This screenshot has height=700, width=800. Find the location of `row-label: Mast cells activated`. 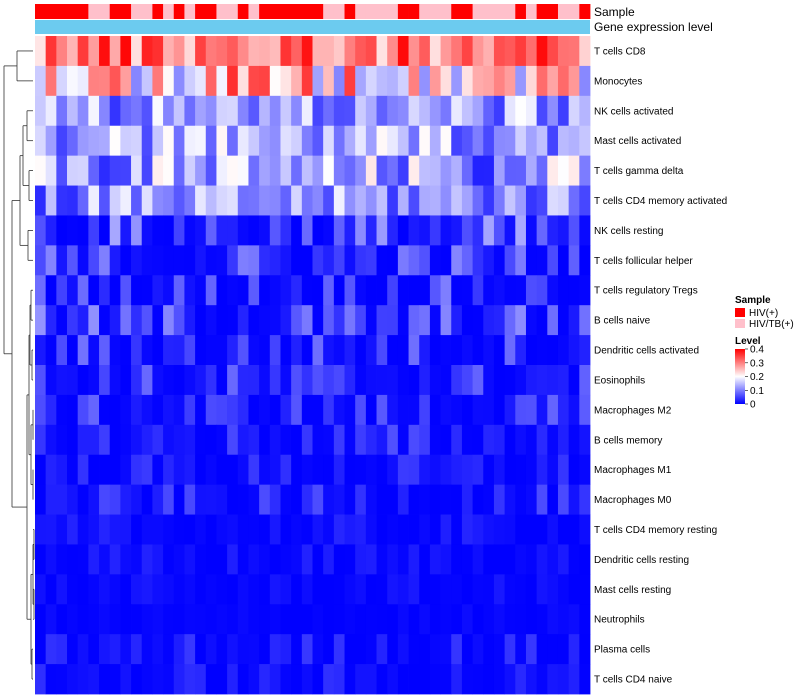

row-label: Mast cells activated is located at coordinates (637, 141).